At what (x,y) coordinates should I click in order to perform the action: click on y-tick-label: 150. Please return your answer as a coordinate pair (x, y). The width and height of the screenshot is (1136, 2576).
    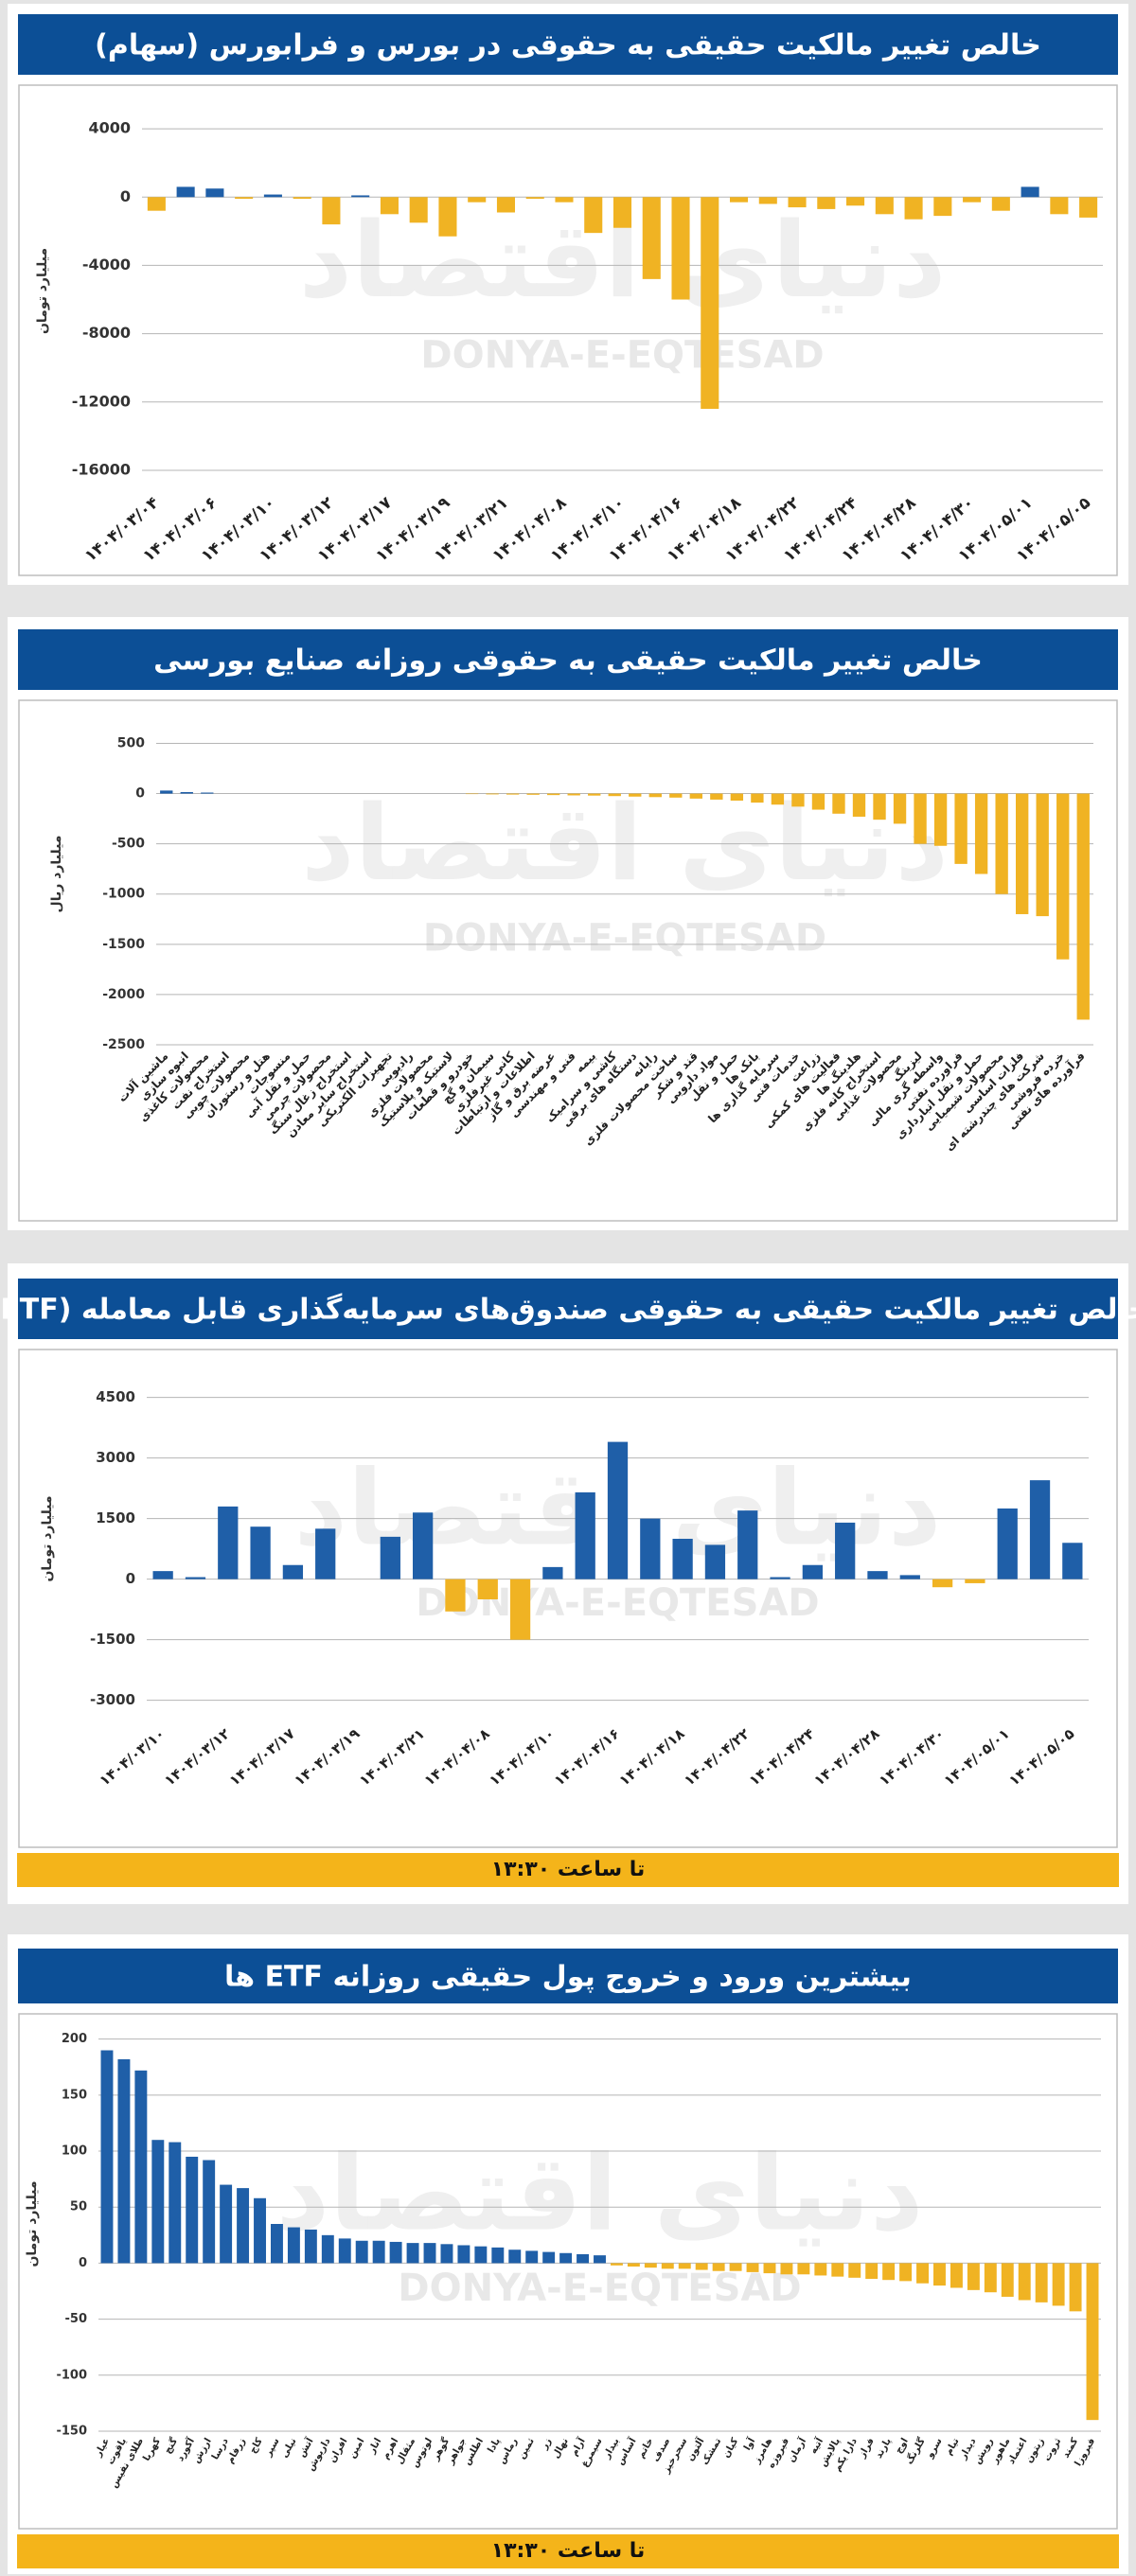
    Looking at the image, I should click on (74, 2095).